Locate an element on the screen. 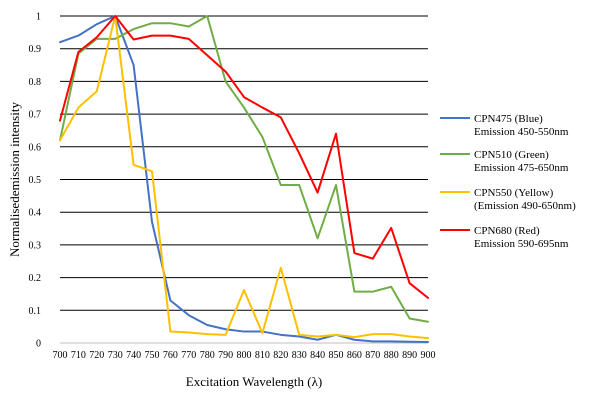 The height and width of the screenshot is (401, 589). y-tick-label: 0.3 is located at coordinates (35, 245).